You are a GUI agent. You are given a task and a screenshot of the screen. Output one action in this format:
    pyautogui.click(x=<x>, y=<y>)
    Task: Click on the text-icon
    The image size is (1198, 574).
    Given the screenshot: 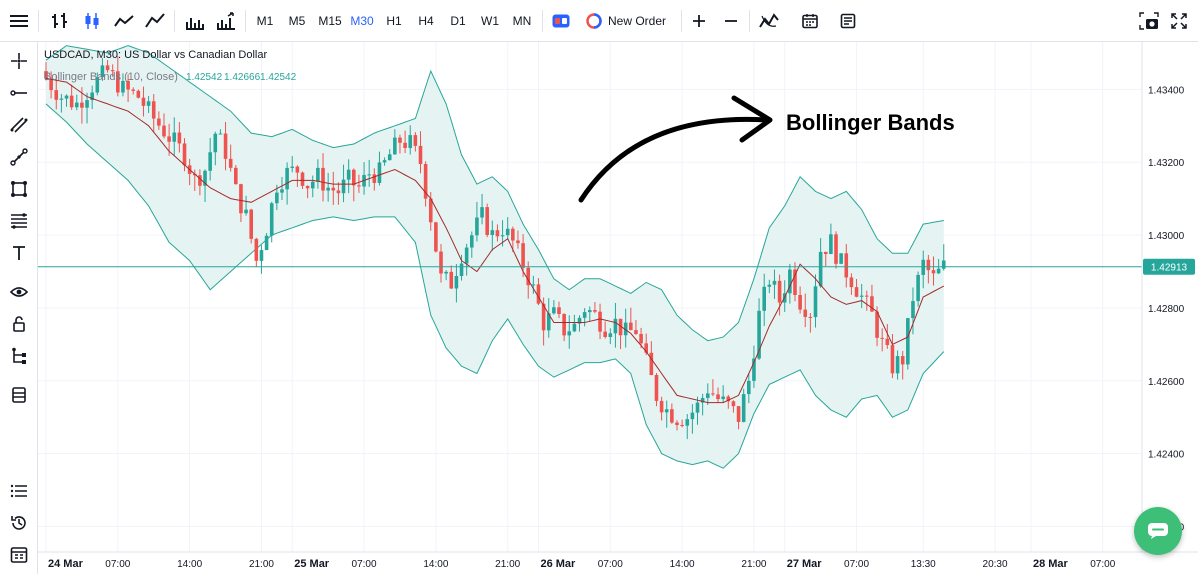 What is the action you would take?
    pyautogui.click(x=19, y=253)
    